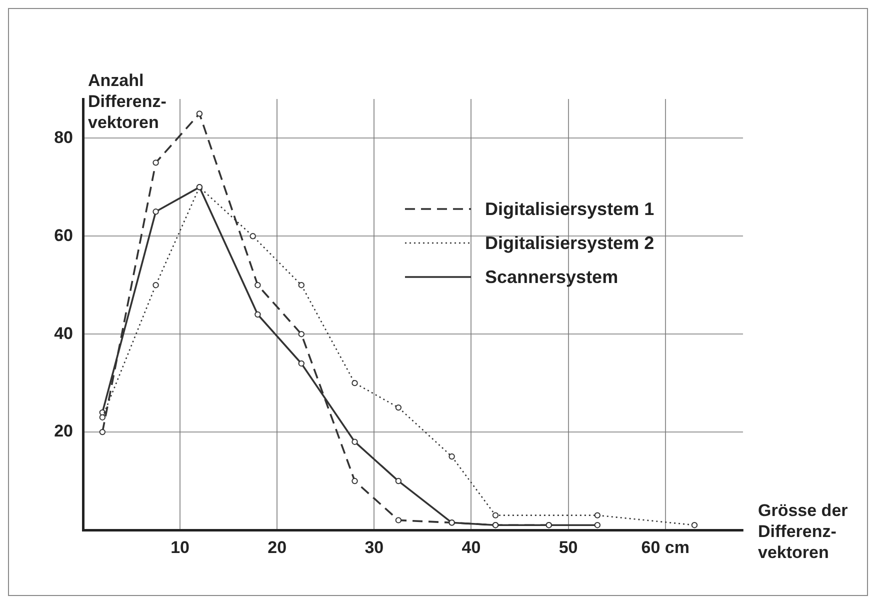 This screenshot has width=879, height=606. Describe the element at coordinates (63, 235) in the screenshot. I see `y-tick-label: 60` at that location.